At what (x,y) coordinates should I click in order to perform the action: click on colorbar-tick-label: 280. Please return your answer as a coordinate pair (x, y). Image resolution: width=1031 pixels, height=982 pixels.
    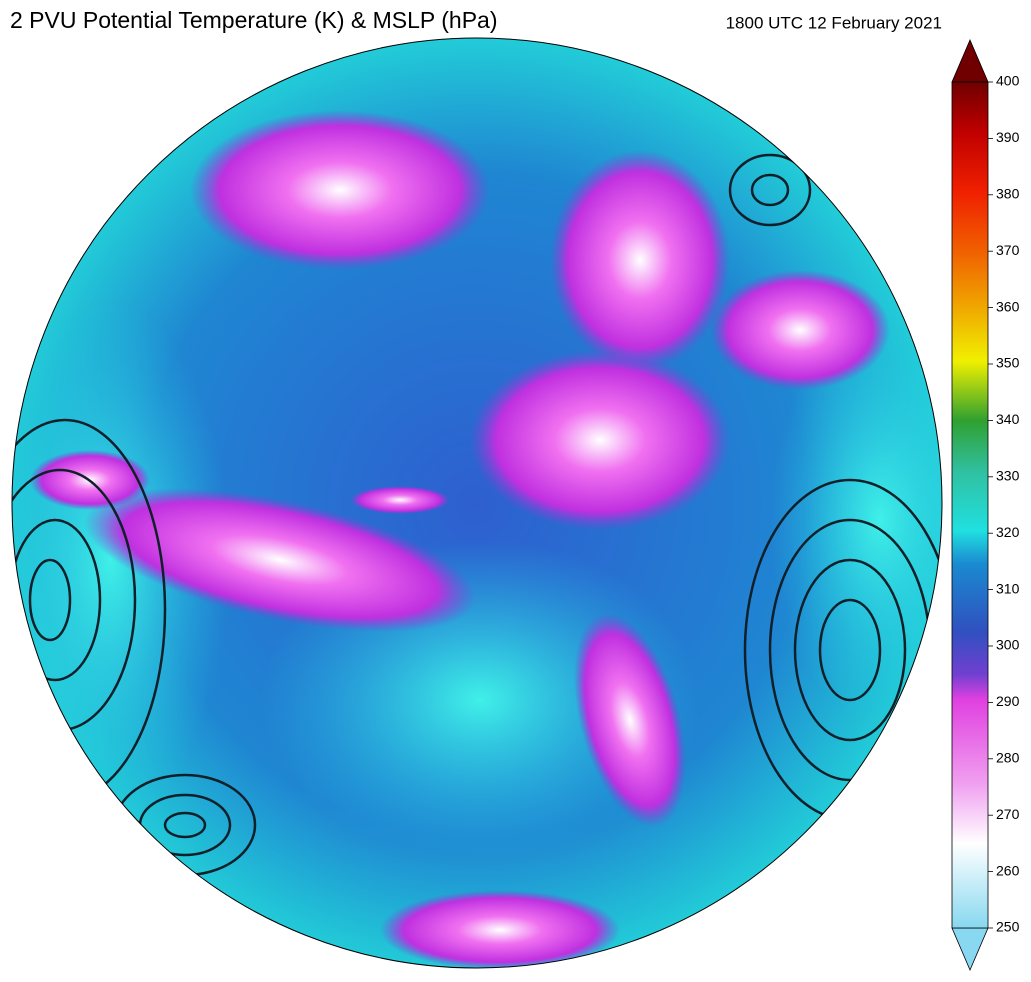
    Looking at the image, I should click on (1008, 758).